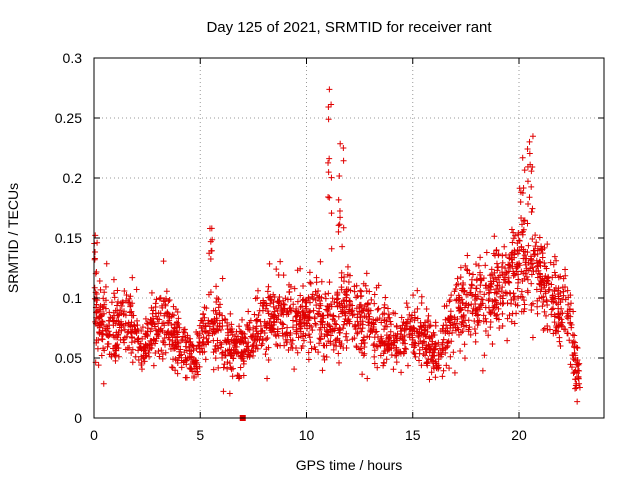  I want to click on y-tick-label: 0, so click(78, 418).